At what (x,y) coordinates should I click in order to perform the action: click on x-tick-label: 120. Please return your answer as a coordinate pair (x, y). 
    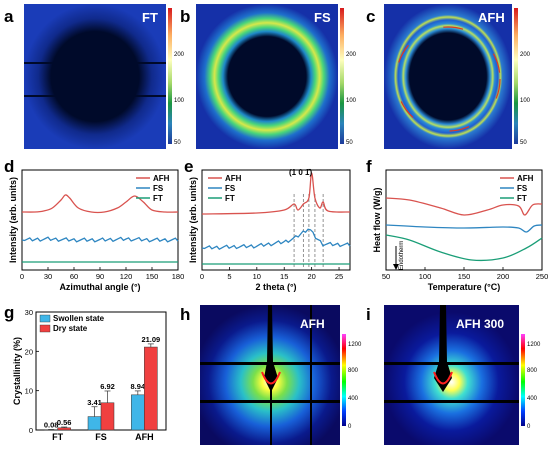
    Looking at the image, I should click on (126, 276).